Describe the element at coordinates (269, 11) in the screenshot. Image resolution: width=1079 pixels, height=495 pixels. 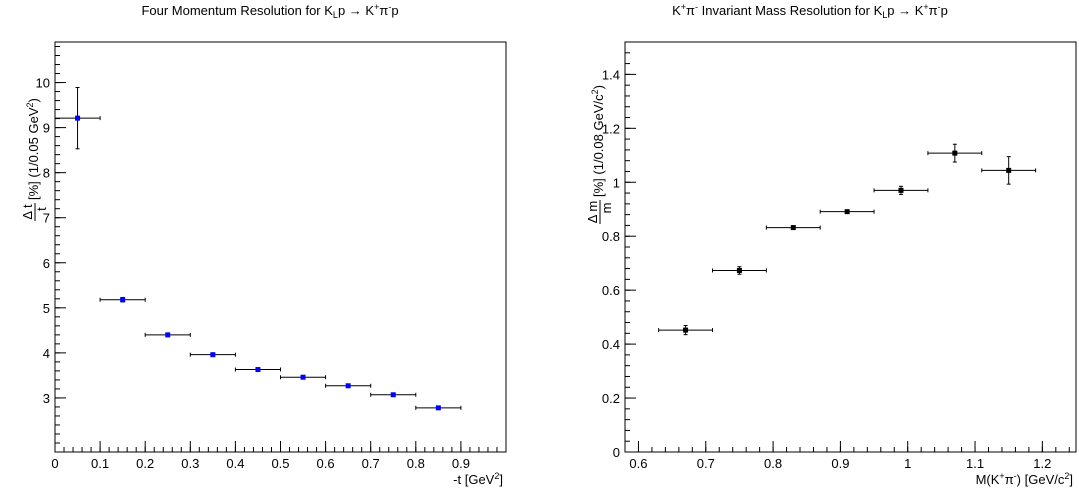
I see `chart-title-left: Four Momentum Resolution for KLp → K+π-p` at that location.